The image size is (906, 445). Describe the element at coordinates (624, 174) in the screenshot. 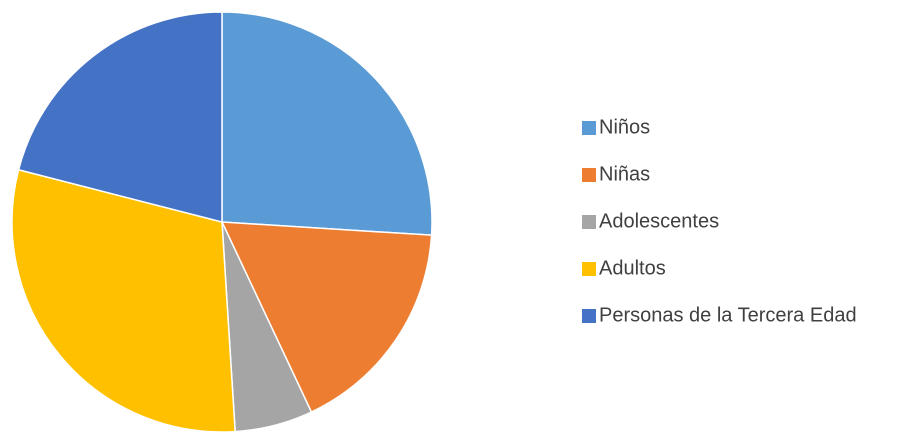

I see `legend-label: Niñas` at that location.